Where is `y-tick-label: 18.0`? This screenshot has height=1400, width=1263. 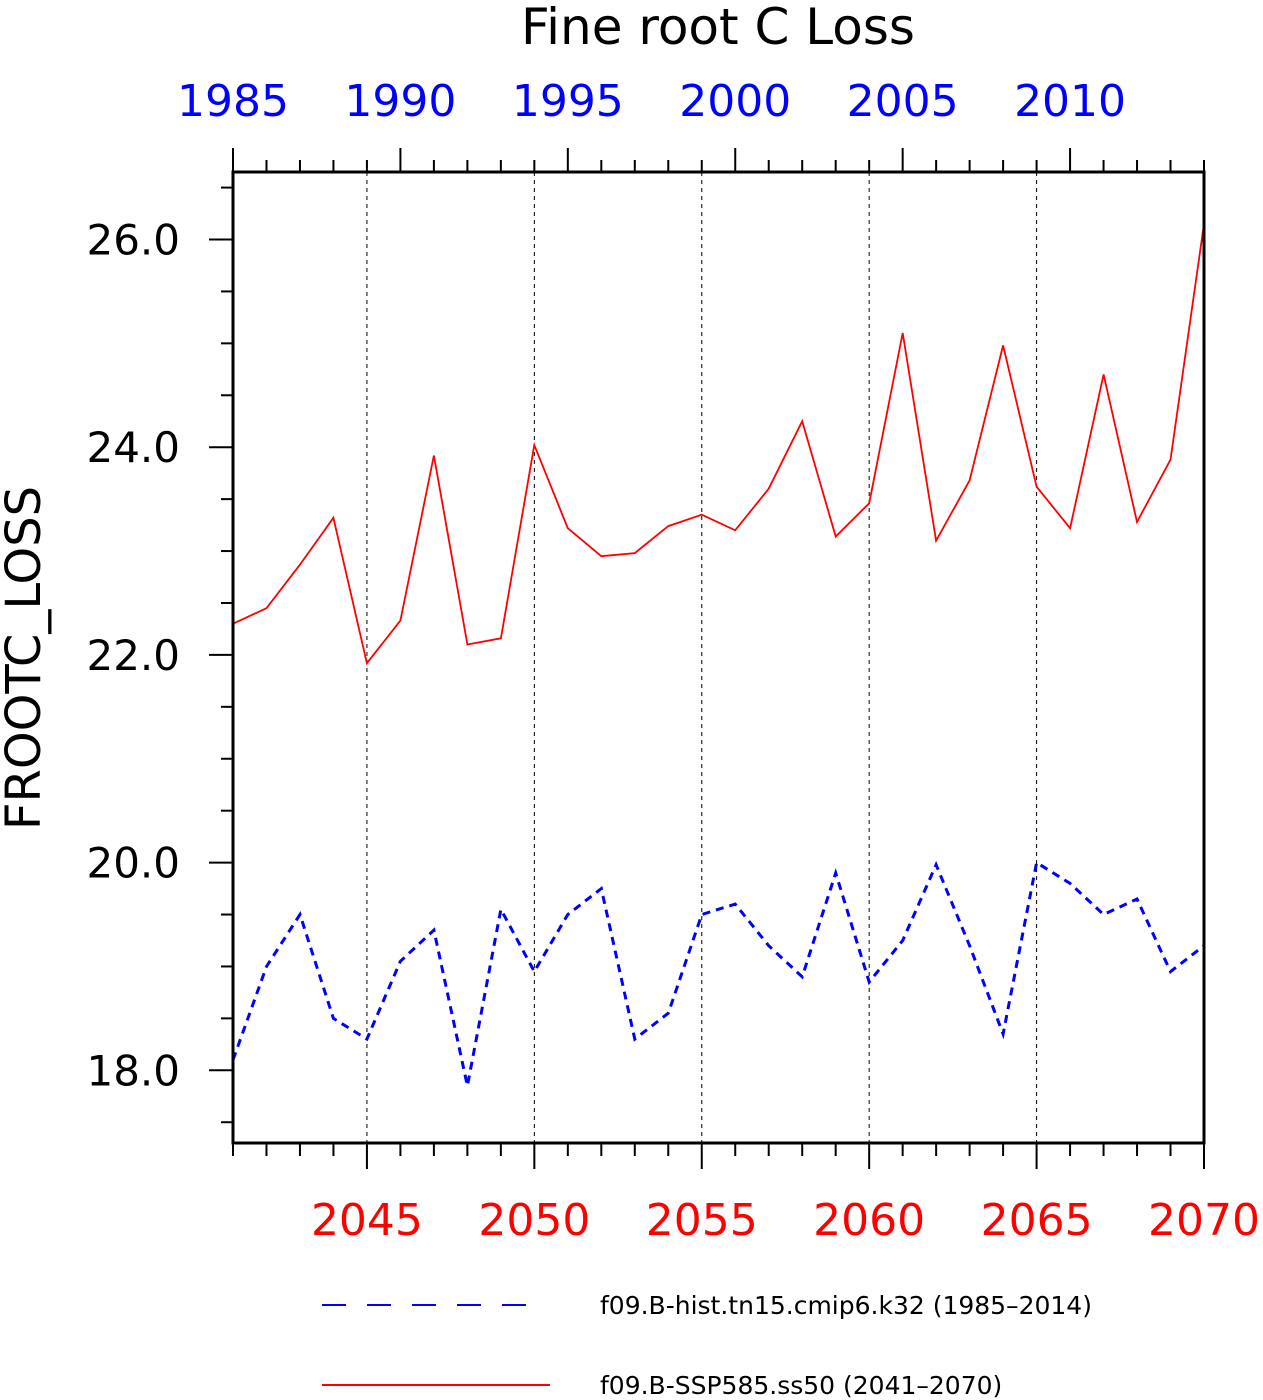
y-tick-label: 18.0 is located at coordinates (133, 1070).